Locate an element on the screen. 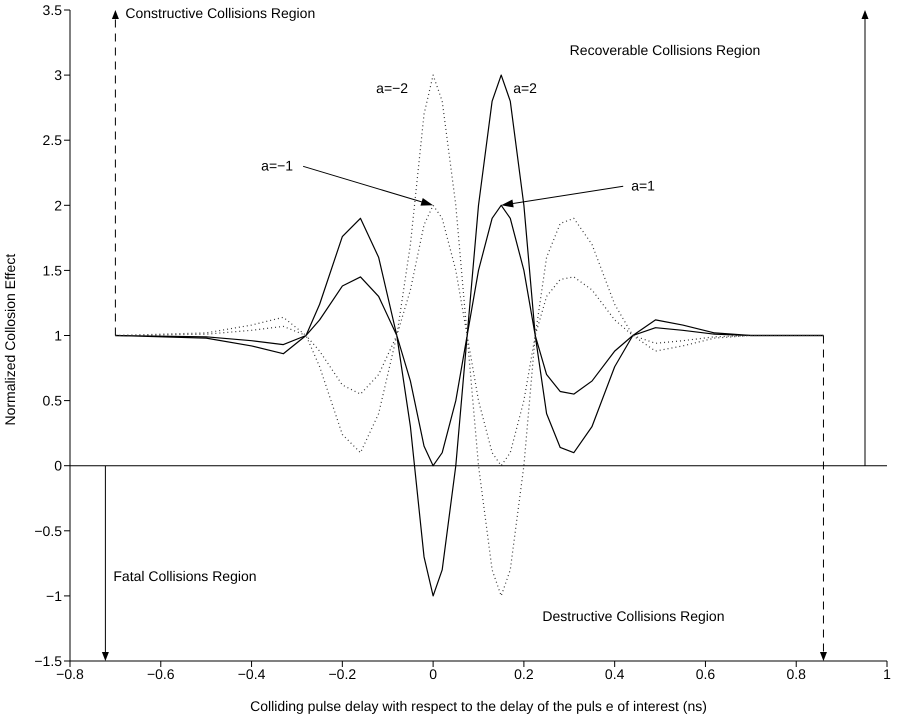 Image resolution: width=911 pixels, height=721 pixels. x-tick-label: −0.2 is located at coordinates (342, 674).